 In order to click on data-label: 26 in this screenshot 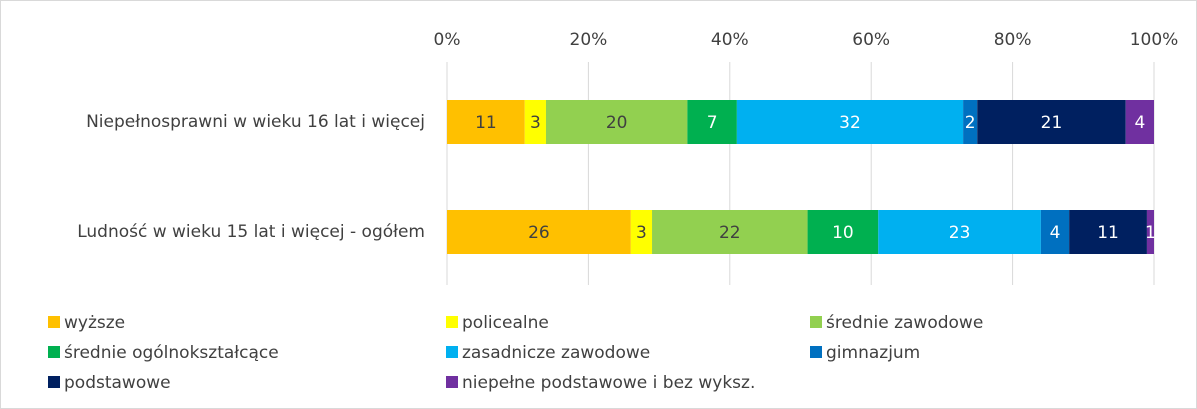, I will do `click(539, 233)`.